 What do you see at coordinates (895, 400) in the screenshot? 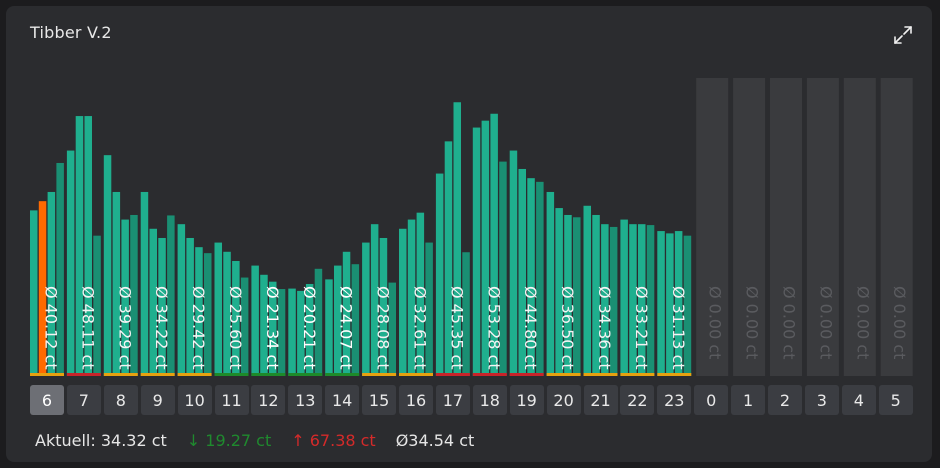
I see `hour-button-5: 5` at bounding box center [895, 400].